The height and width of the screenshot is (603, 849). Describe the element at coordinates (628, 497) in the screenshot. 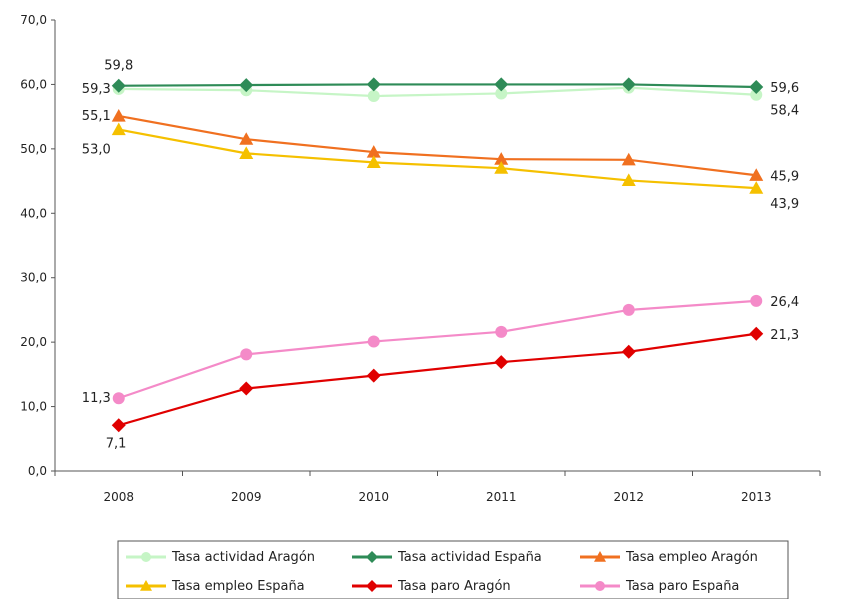

I see `x-tick-label: 2012` at that location.